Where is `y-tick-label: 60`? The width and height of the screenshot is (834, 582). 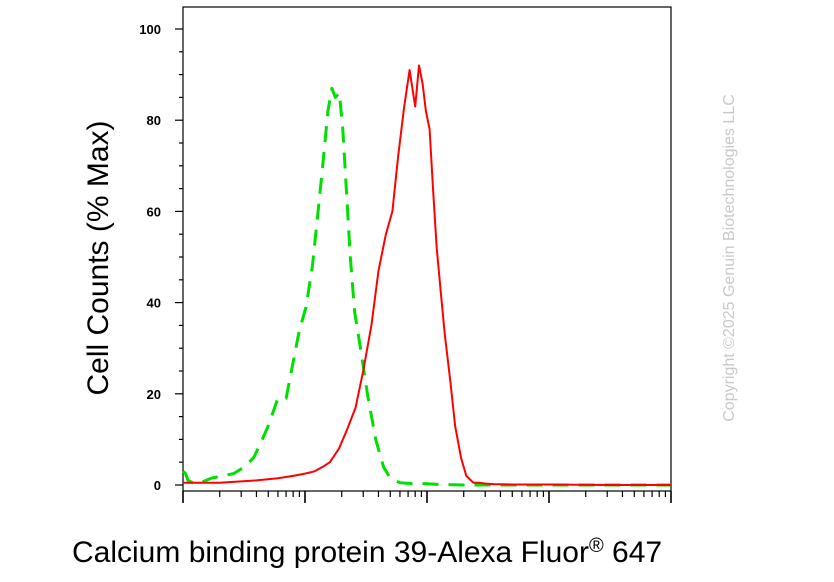 y-tick-label: 60 is located at coordinates (154, 211).